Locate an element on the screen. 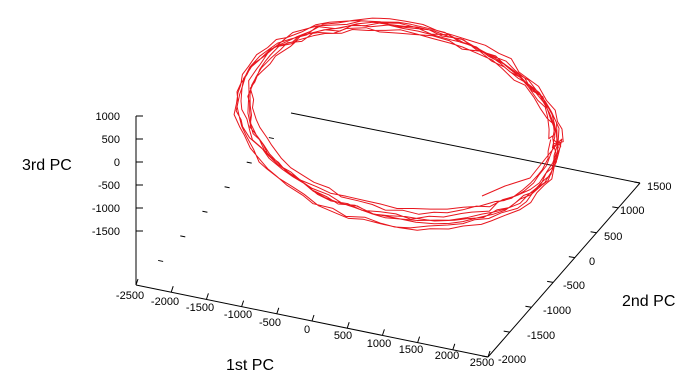  z-tick-label: -500 is located at coordinates (109, 186).